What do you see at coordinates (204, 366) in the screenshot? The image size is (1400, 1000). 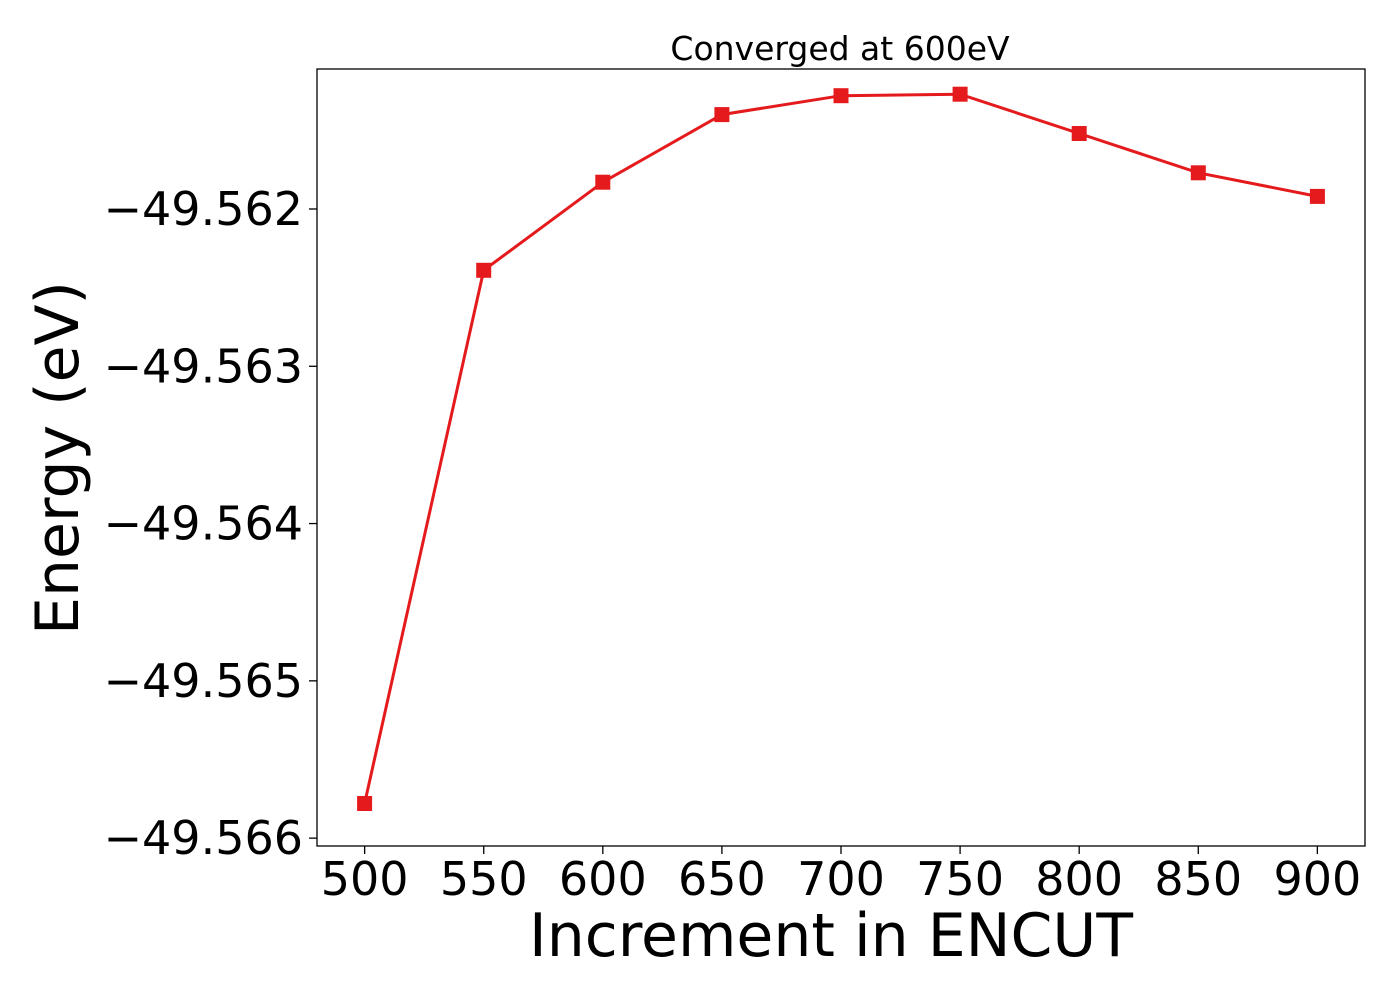 I see `y-tick-label: −49.563` at bounding box center [204, 366].